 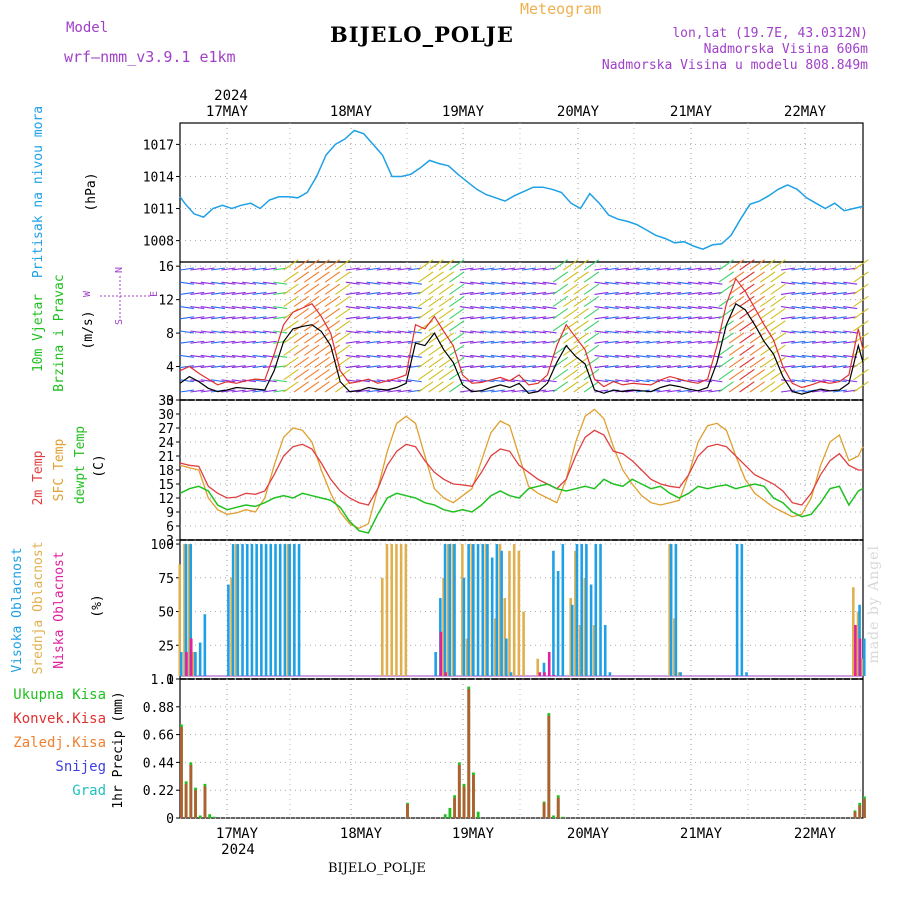 What do you see at coordinates (59, 332) in the screenshot?
I see `wind-ylabel-2: Brzina i Pravac` at bounding box center [59, 332].